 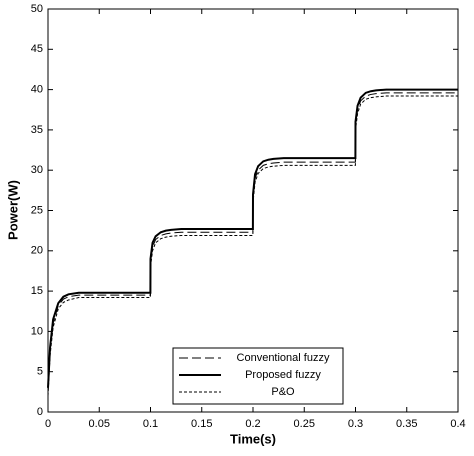 I want to click on legend-label: Conventional fuzzy, so click(x=283, y=358).